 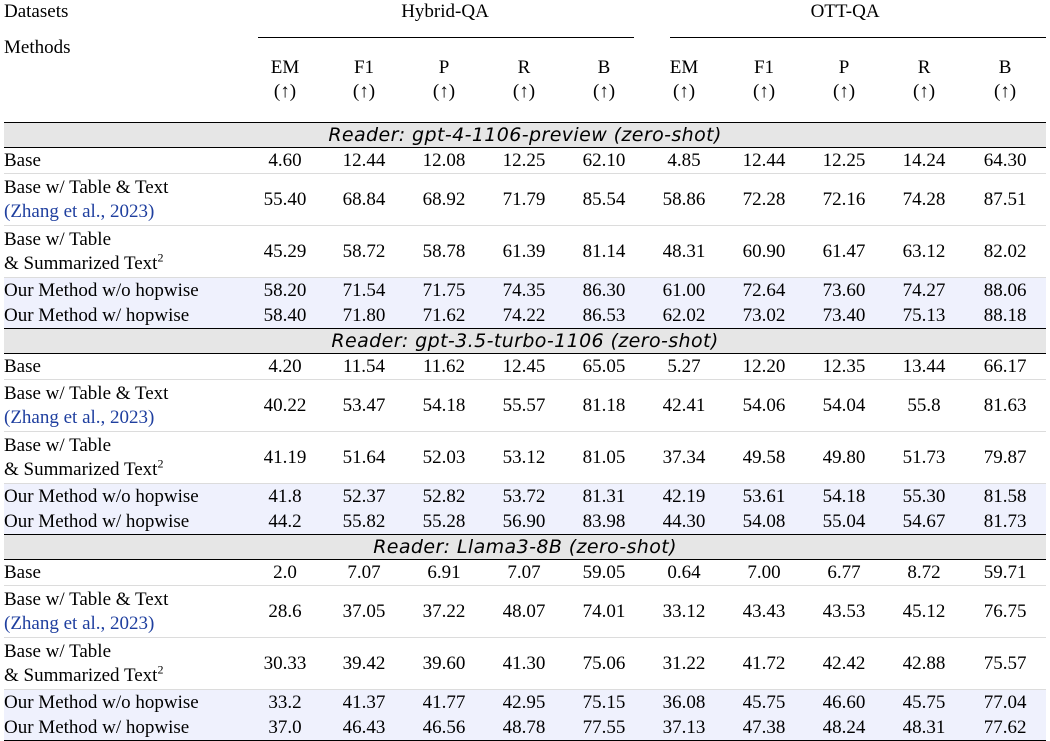 I want to click on table-cell: 12.20, so click(x=764, y=366).